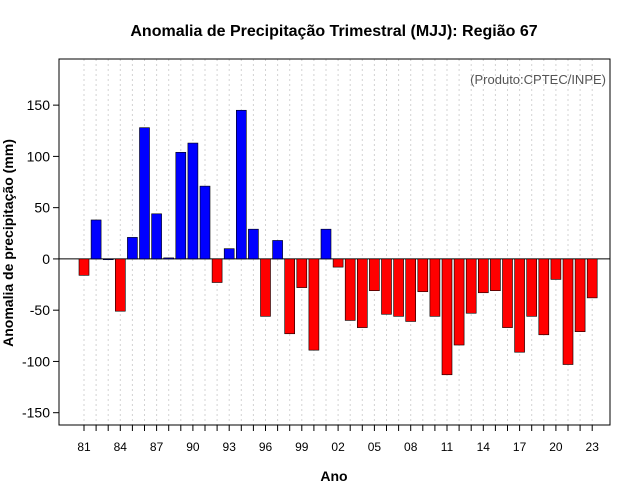  I want to click on y-tick-label: 50, so click(42, 208).